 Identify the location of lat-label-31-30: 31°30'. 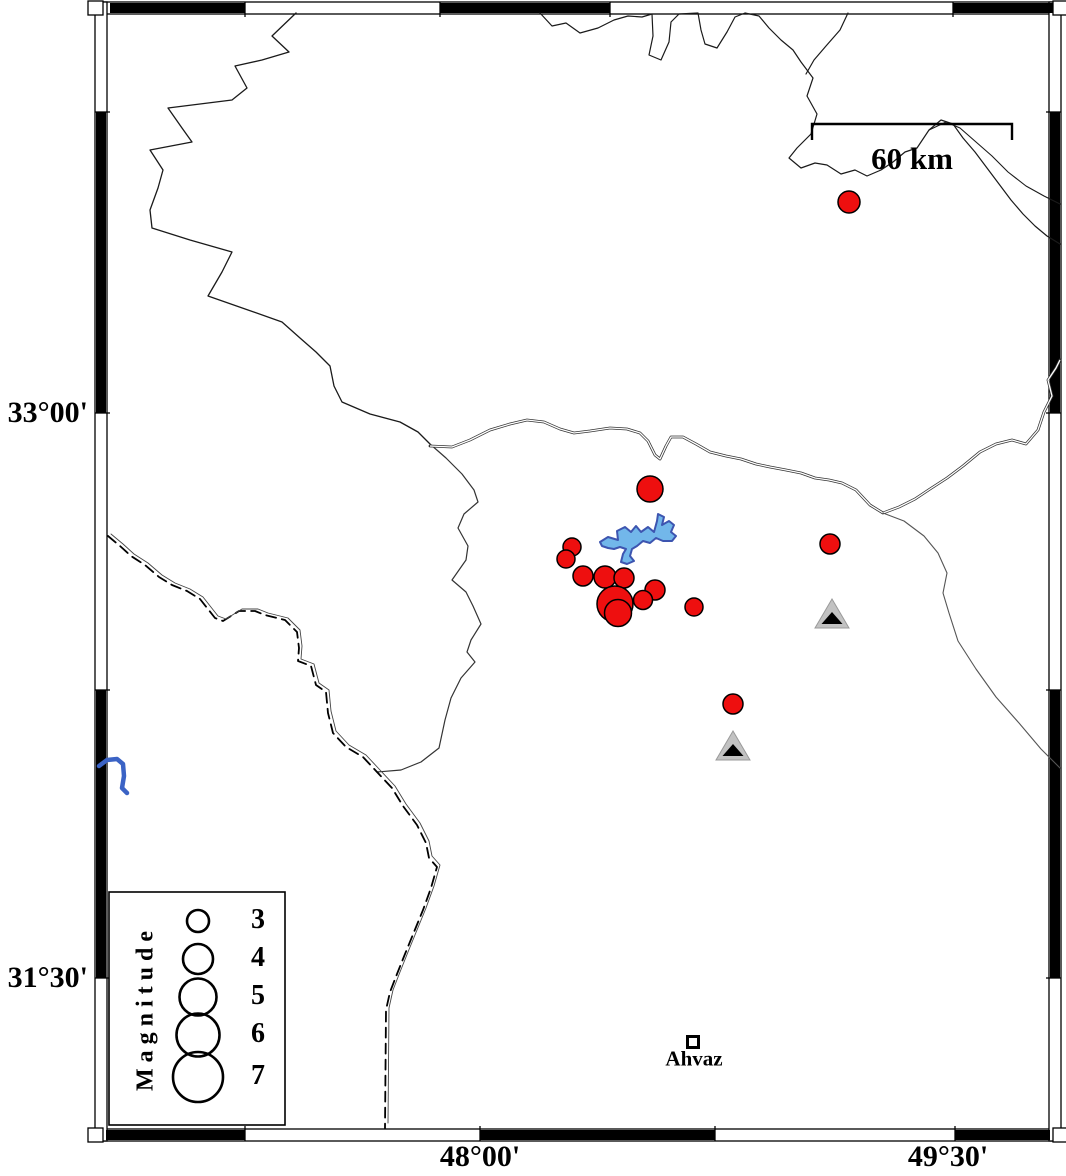
(47, 977).